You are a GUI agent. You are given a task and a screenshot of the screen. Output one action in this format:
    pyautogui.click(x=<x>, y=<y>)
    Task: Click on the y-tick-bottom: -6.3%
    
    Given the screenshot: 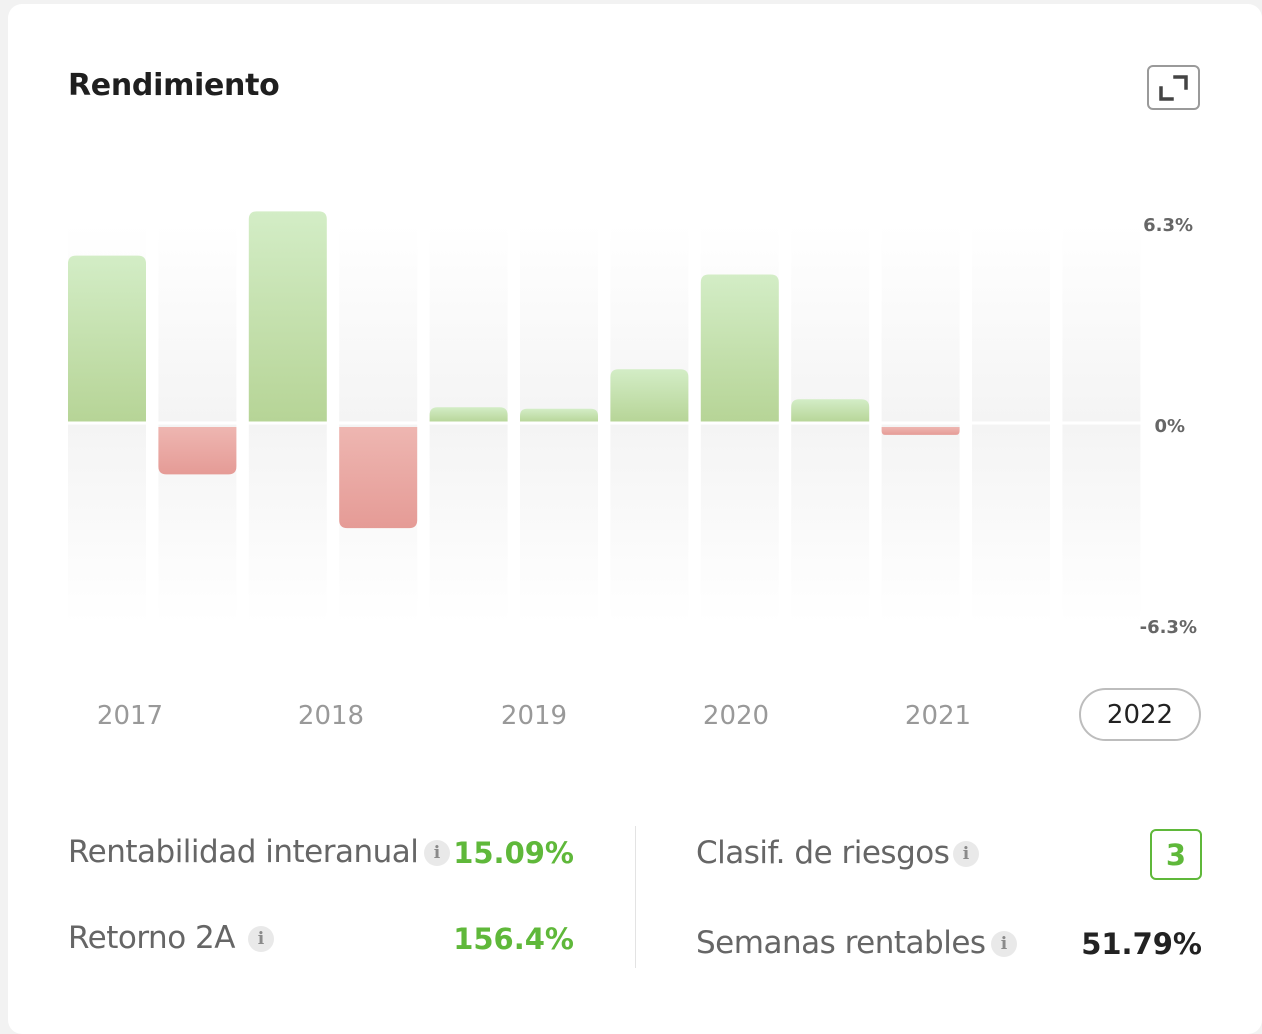 What is the action you would take?
    pyautogui.click(x=1168, y=627)
    